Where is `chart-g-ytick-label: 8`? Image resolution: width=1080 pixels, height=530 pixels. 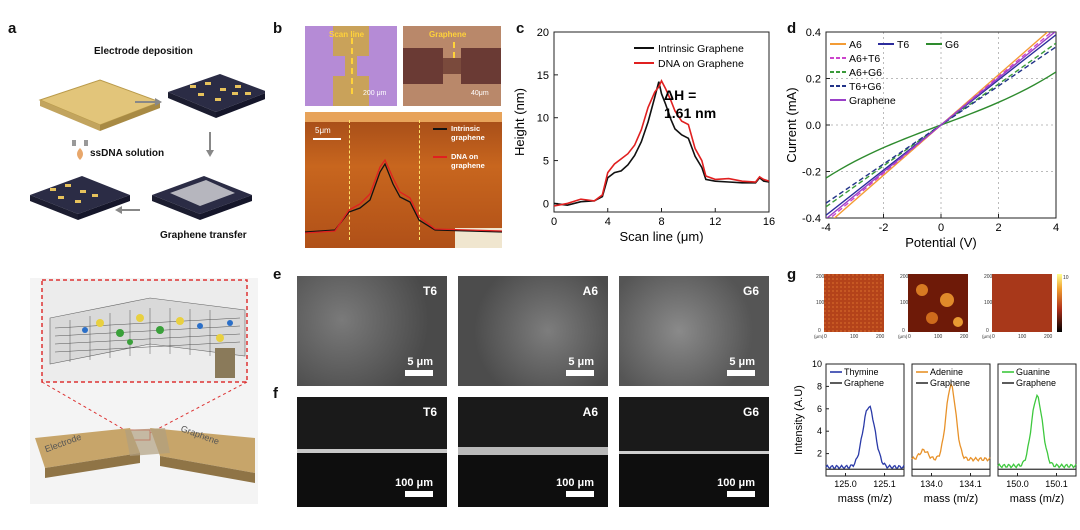 chart-g-ytick-label: 8 is located at coordinates (819, 386).